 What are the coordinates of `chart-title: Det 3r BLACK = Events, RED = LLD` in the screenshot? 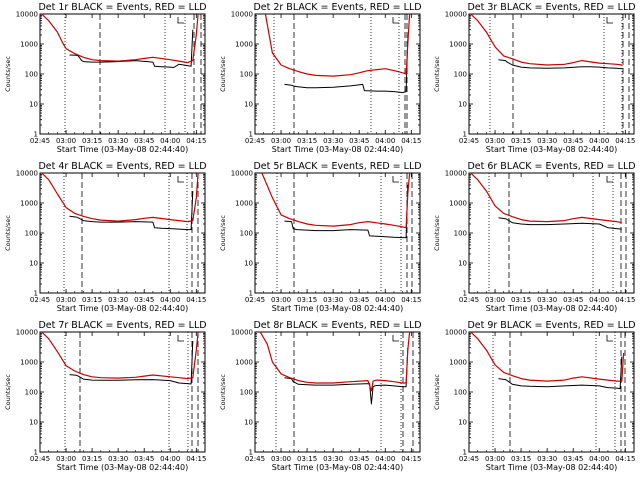 It's located at (551, 7).